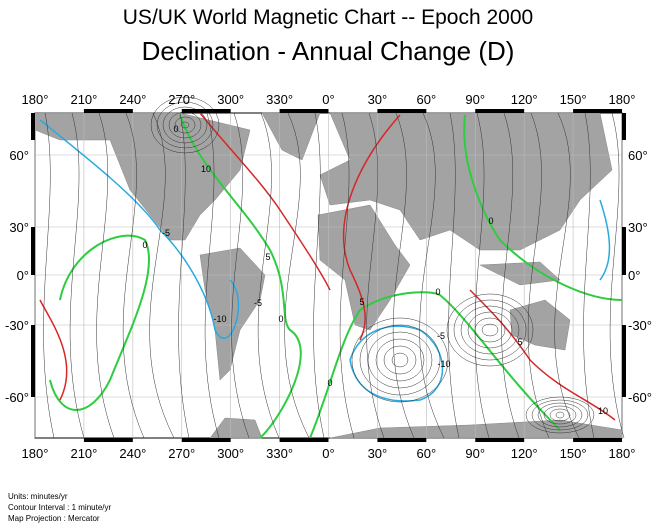 The image size is (656, 526). Describe the element at coordinates (364, 267) in the screenshot. I see `africa` at that location.